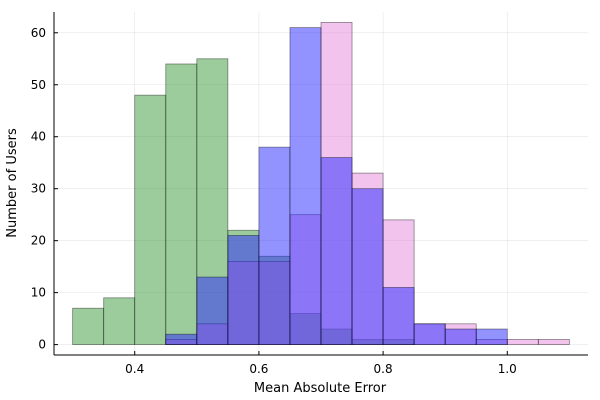 The height and width of the screenshot is (400, 600). What do you see at coordinates (507, 369) in the screenshot?
I see `x-tick-label: 1.0` at bounding box center [507, 369].